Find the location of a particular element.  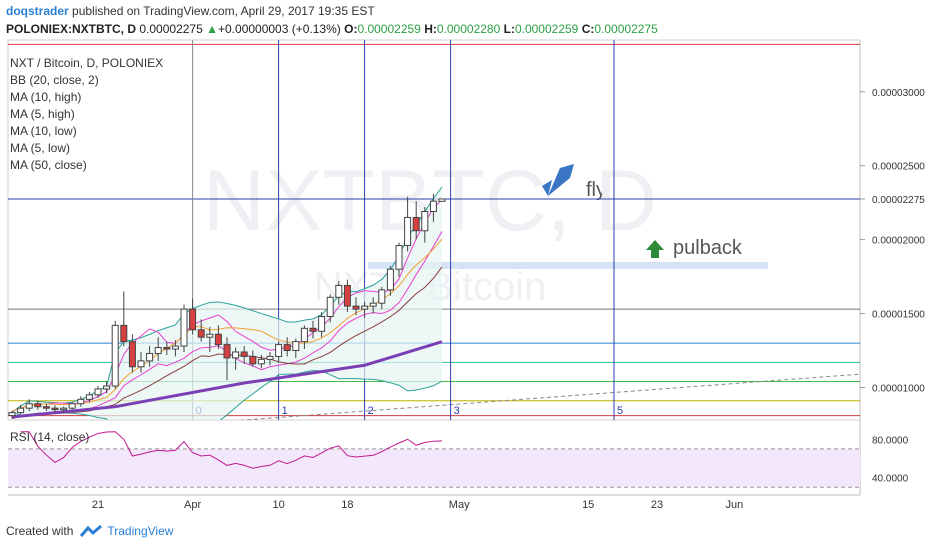

author-link: doqstrader is located at coordinates (37, 11).